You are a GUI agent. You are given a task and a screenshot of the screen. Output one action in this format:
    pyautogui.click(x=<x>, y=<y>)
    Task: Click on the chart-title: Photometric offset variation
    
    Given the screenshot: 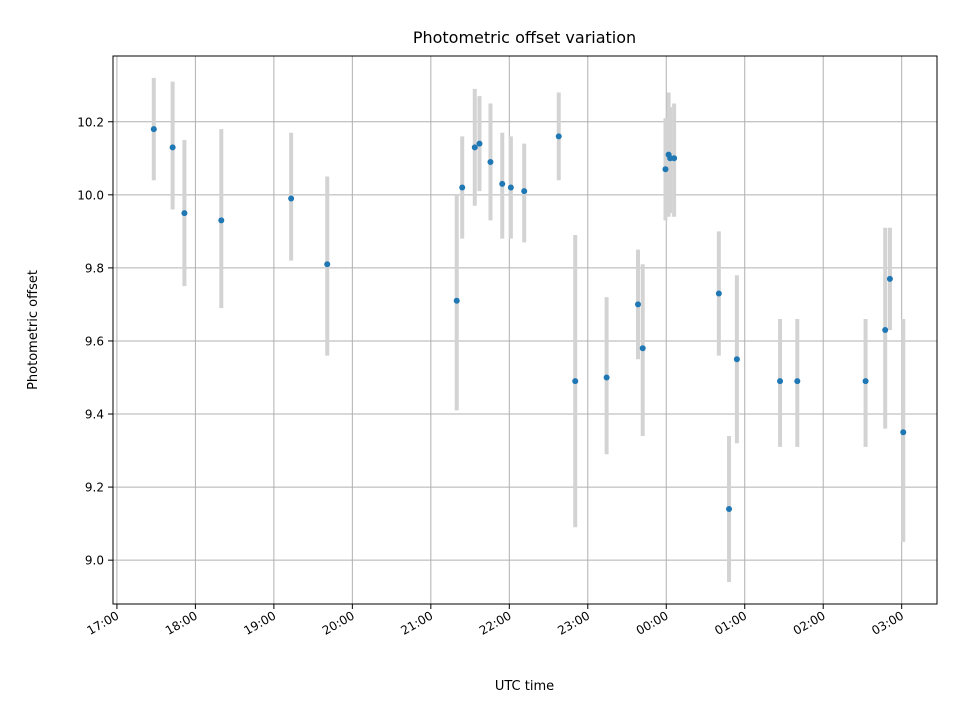 What is the action you would take?
    pyautogui.click(x=524, y=37)
    